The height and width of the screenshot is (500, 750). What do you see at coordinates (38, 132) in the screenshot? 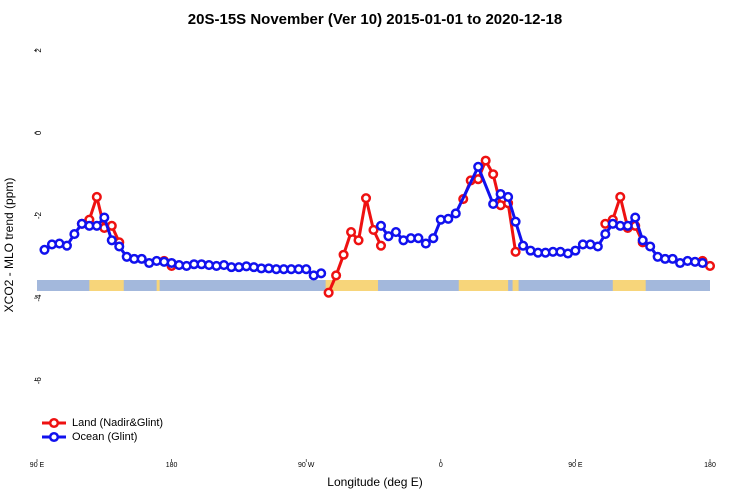
I see `y-tick-label: 0` at bounding box center [38, 132].